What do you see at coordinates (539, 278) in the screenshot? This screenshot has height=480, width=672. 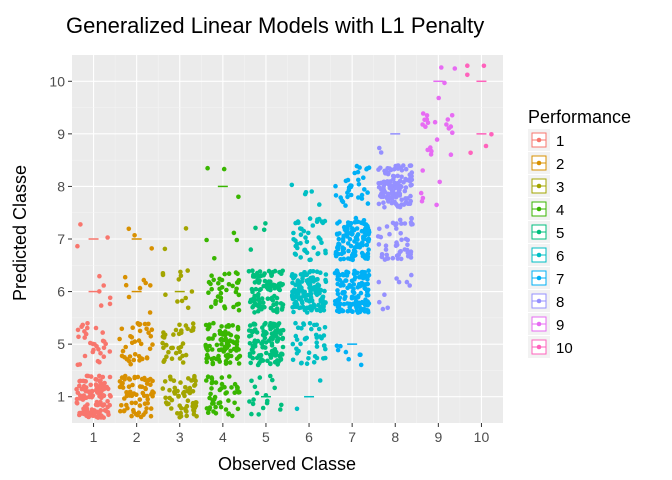 I see `legend-key` at bounding box center [539, 278].